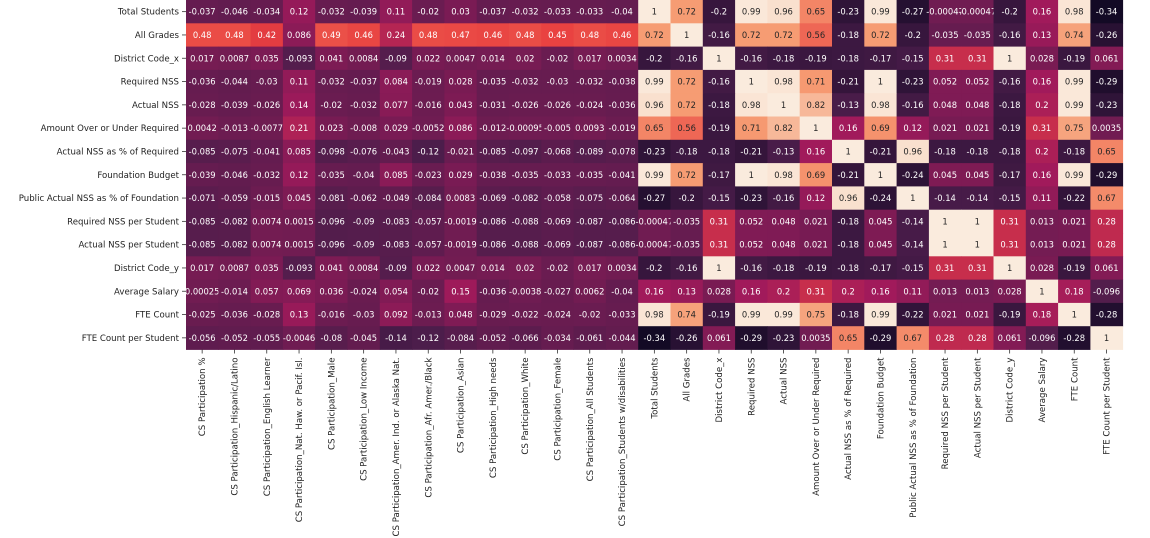 The image size is (1150, 538). Describe the element at coordinates (622, 12) in the screenshot. I see `cell-value-label: -0.04` at that location.